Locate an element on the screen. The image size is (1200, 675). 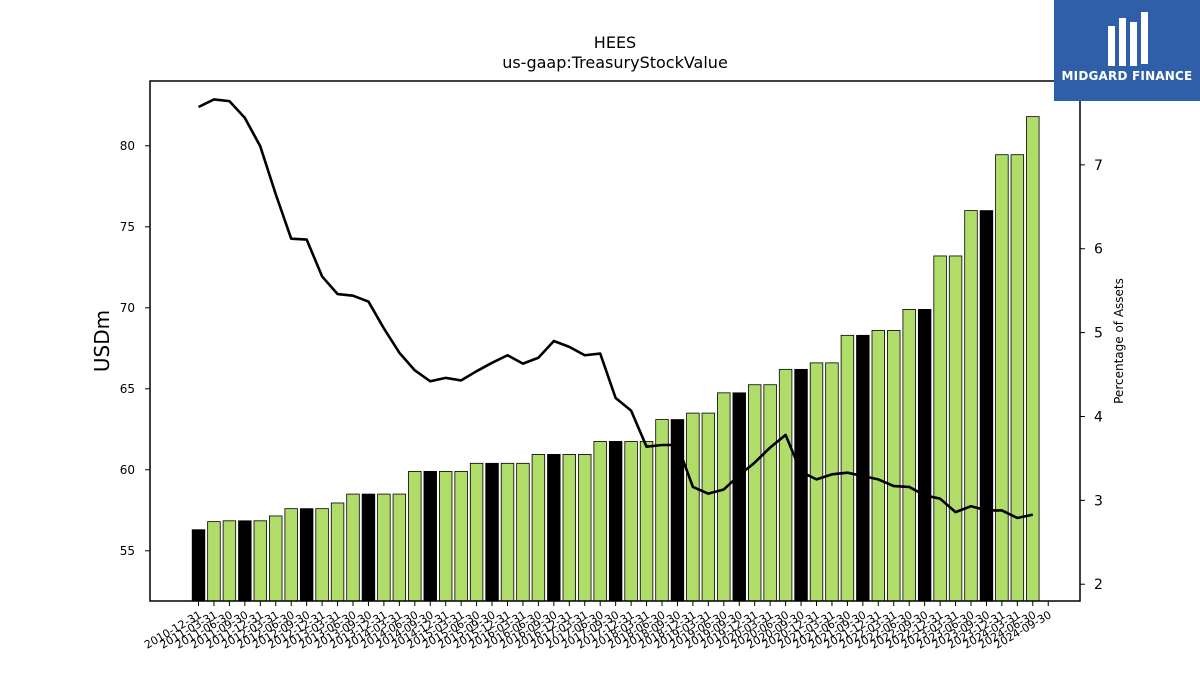
y-tick-label: 55 is located at coordinates (127, 551).